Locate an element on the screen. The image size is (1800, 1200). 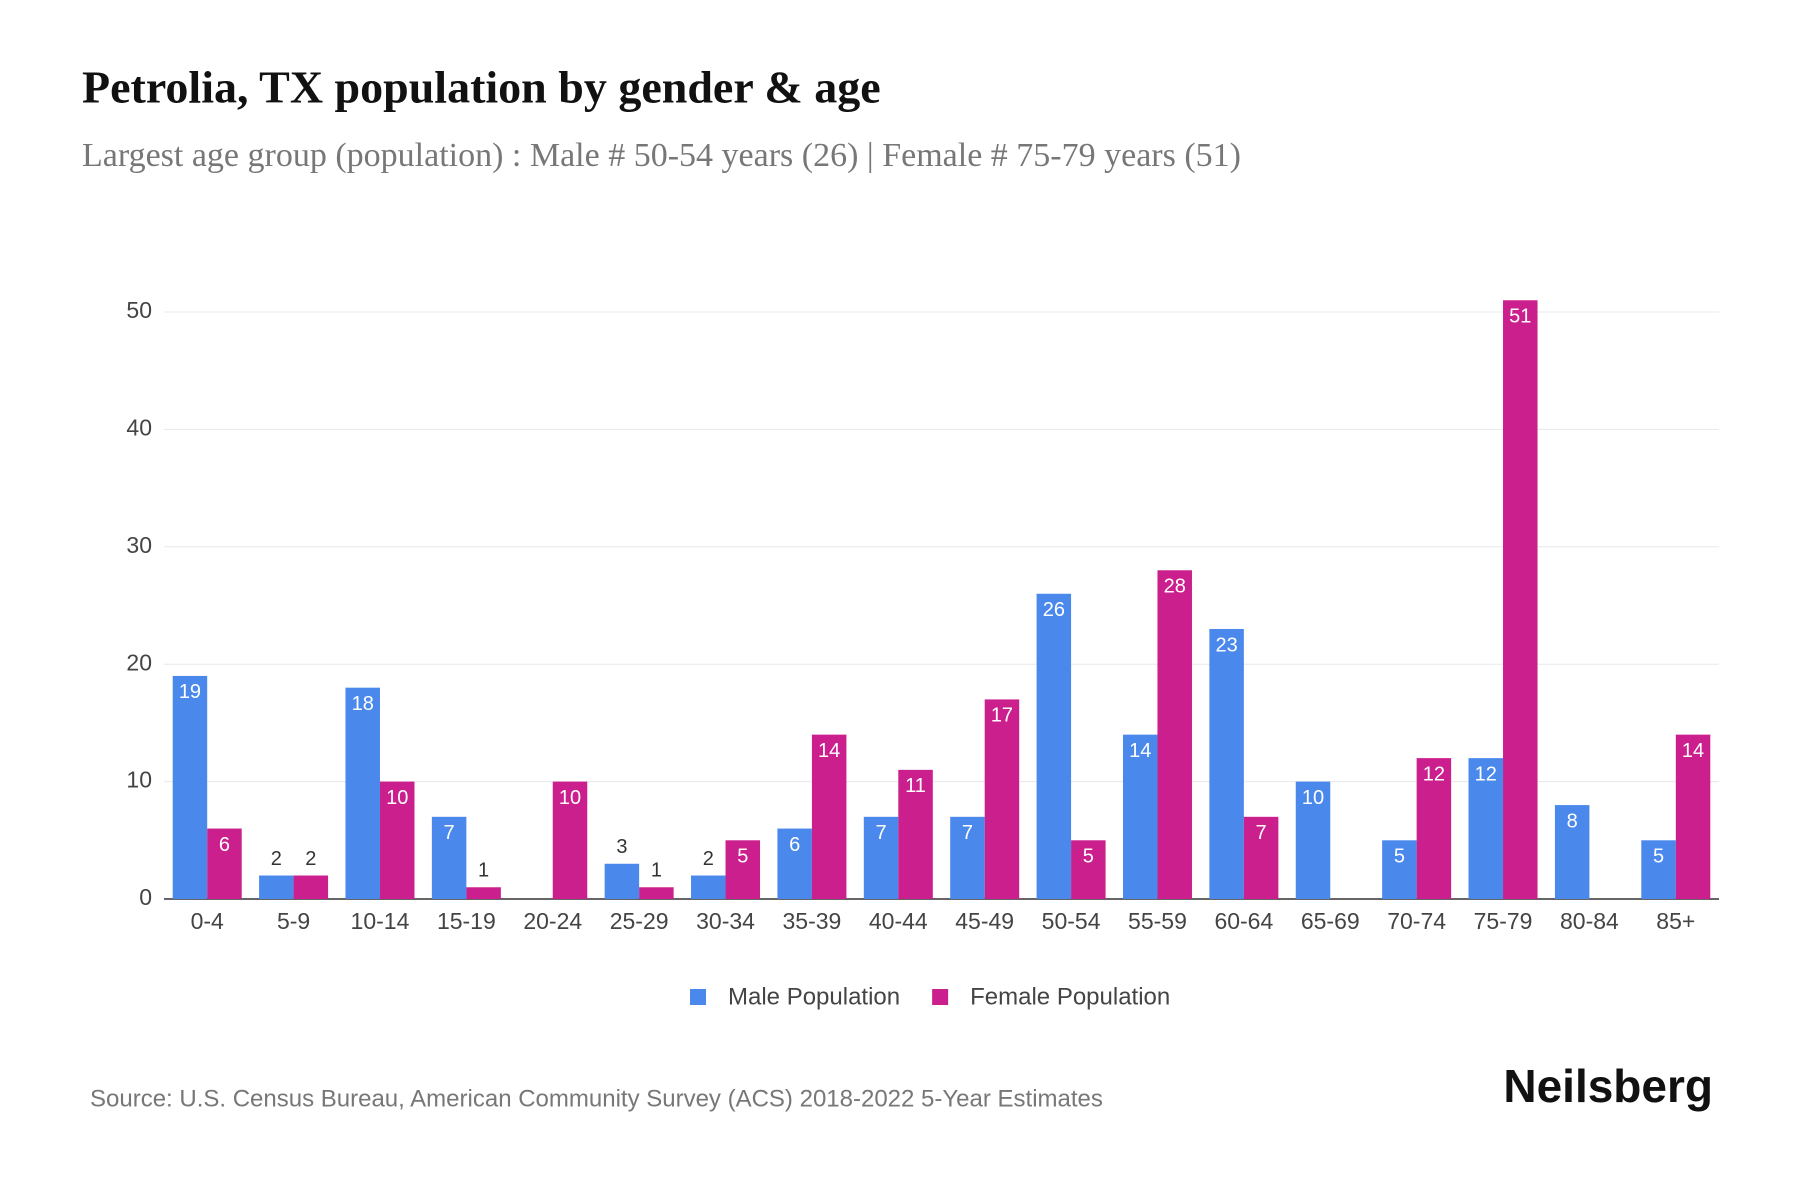
y-tick-label: 50 is located at coordinates (139, 310).